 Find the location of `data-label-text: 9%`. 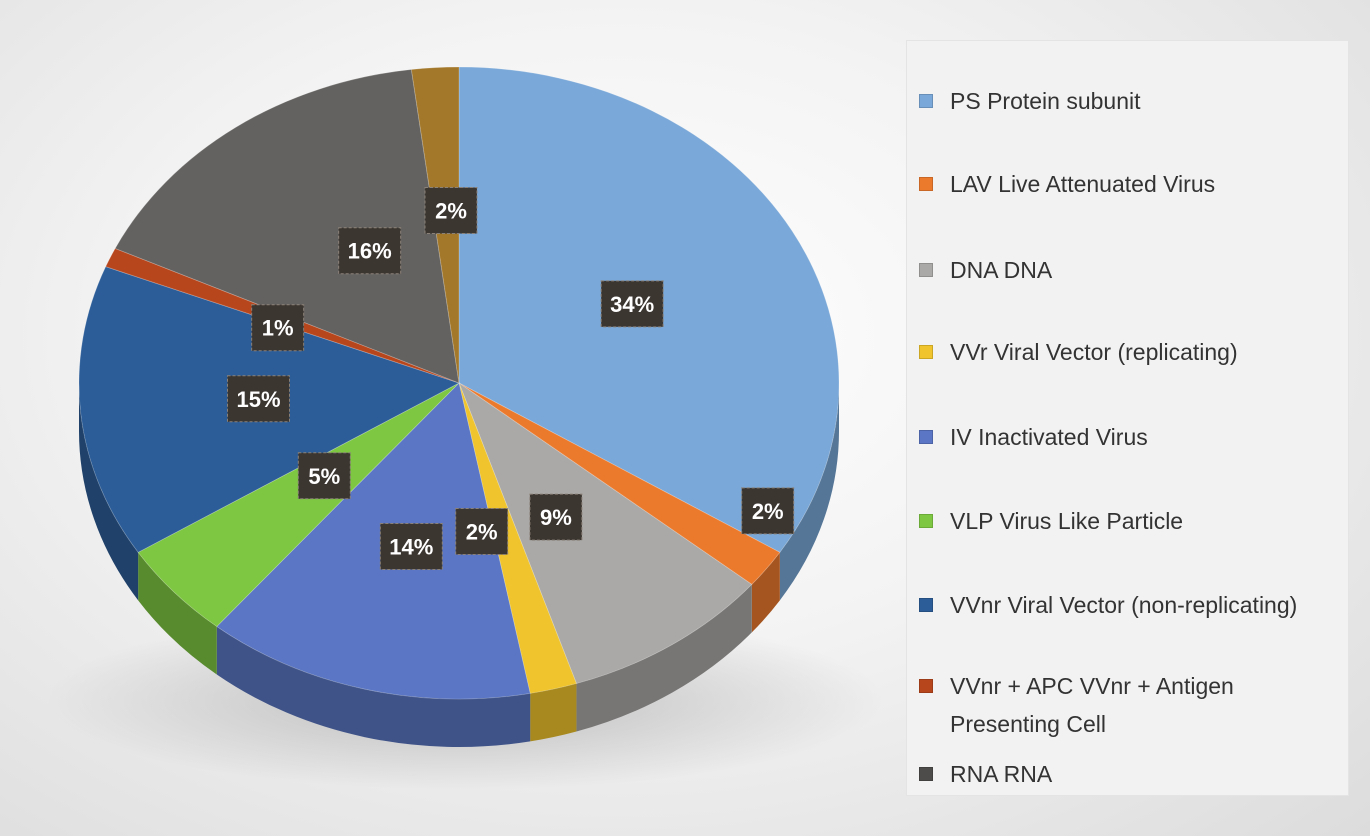

data-label-text: 9% is located at coordinates (556, 517).